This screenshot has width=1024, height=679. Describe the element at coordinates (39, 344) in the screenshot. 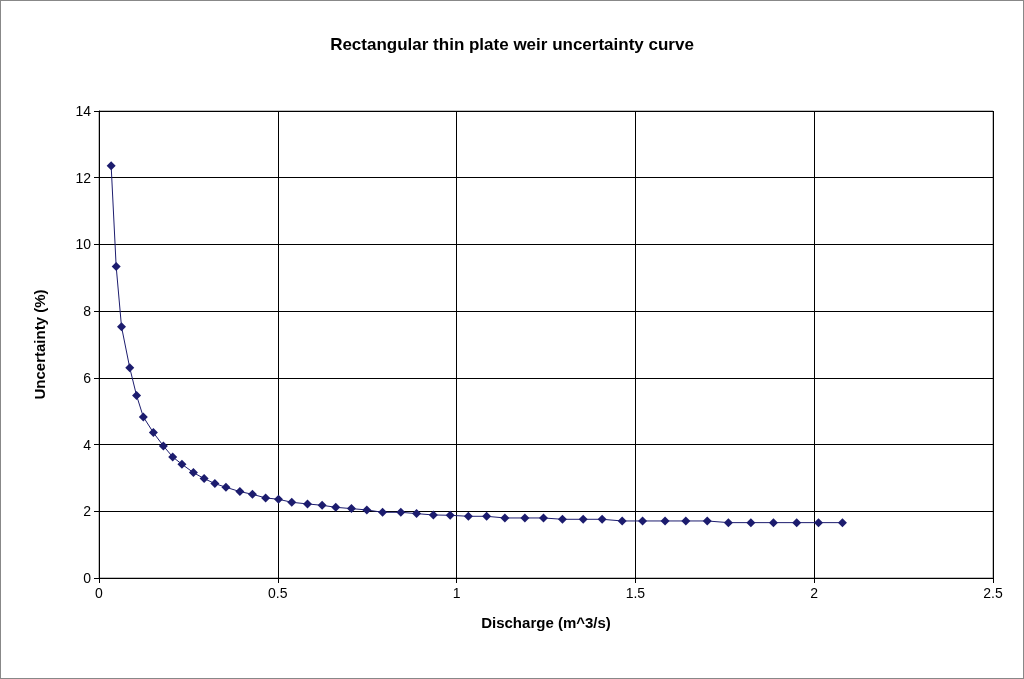

I see `y-axis-title: Uncertainty (%)` at that location.